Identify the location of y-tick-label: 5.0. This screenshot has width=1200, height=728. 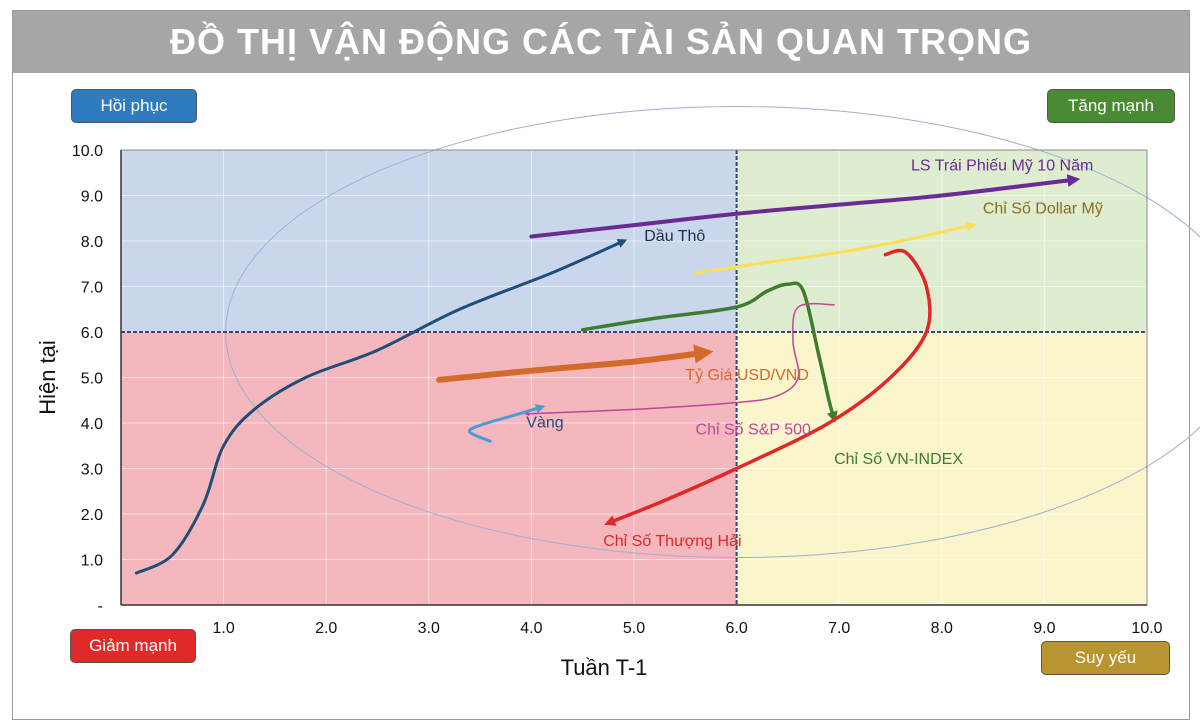
(92, 379).